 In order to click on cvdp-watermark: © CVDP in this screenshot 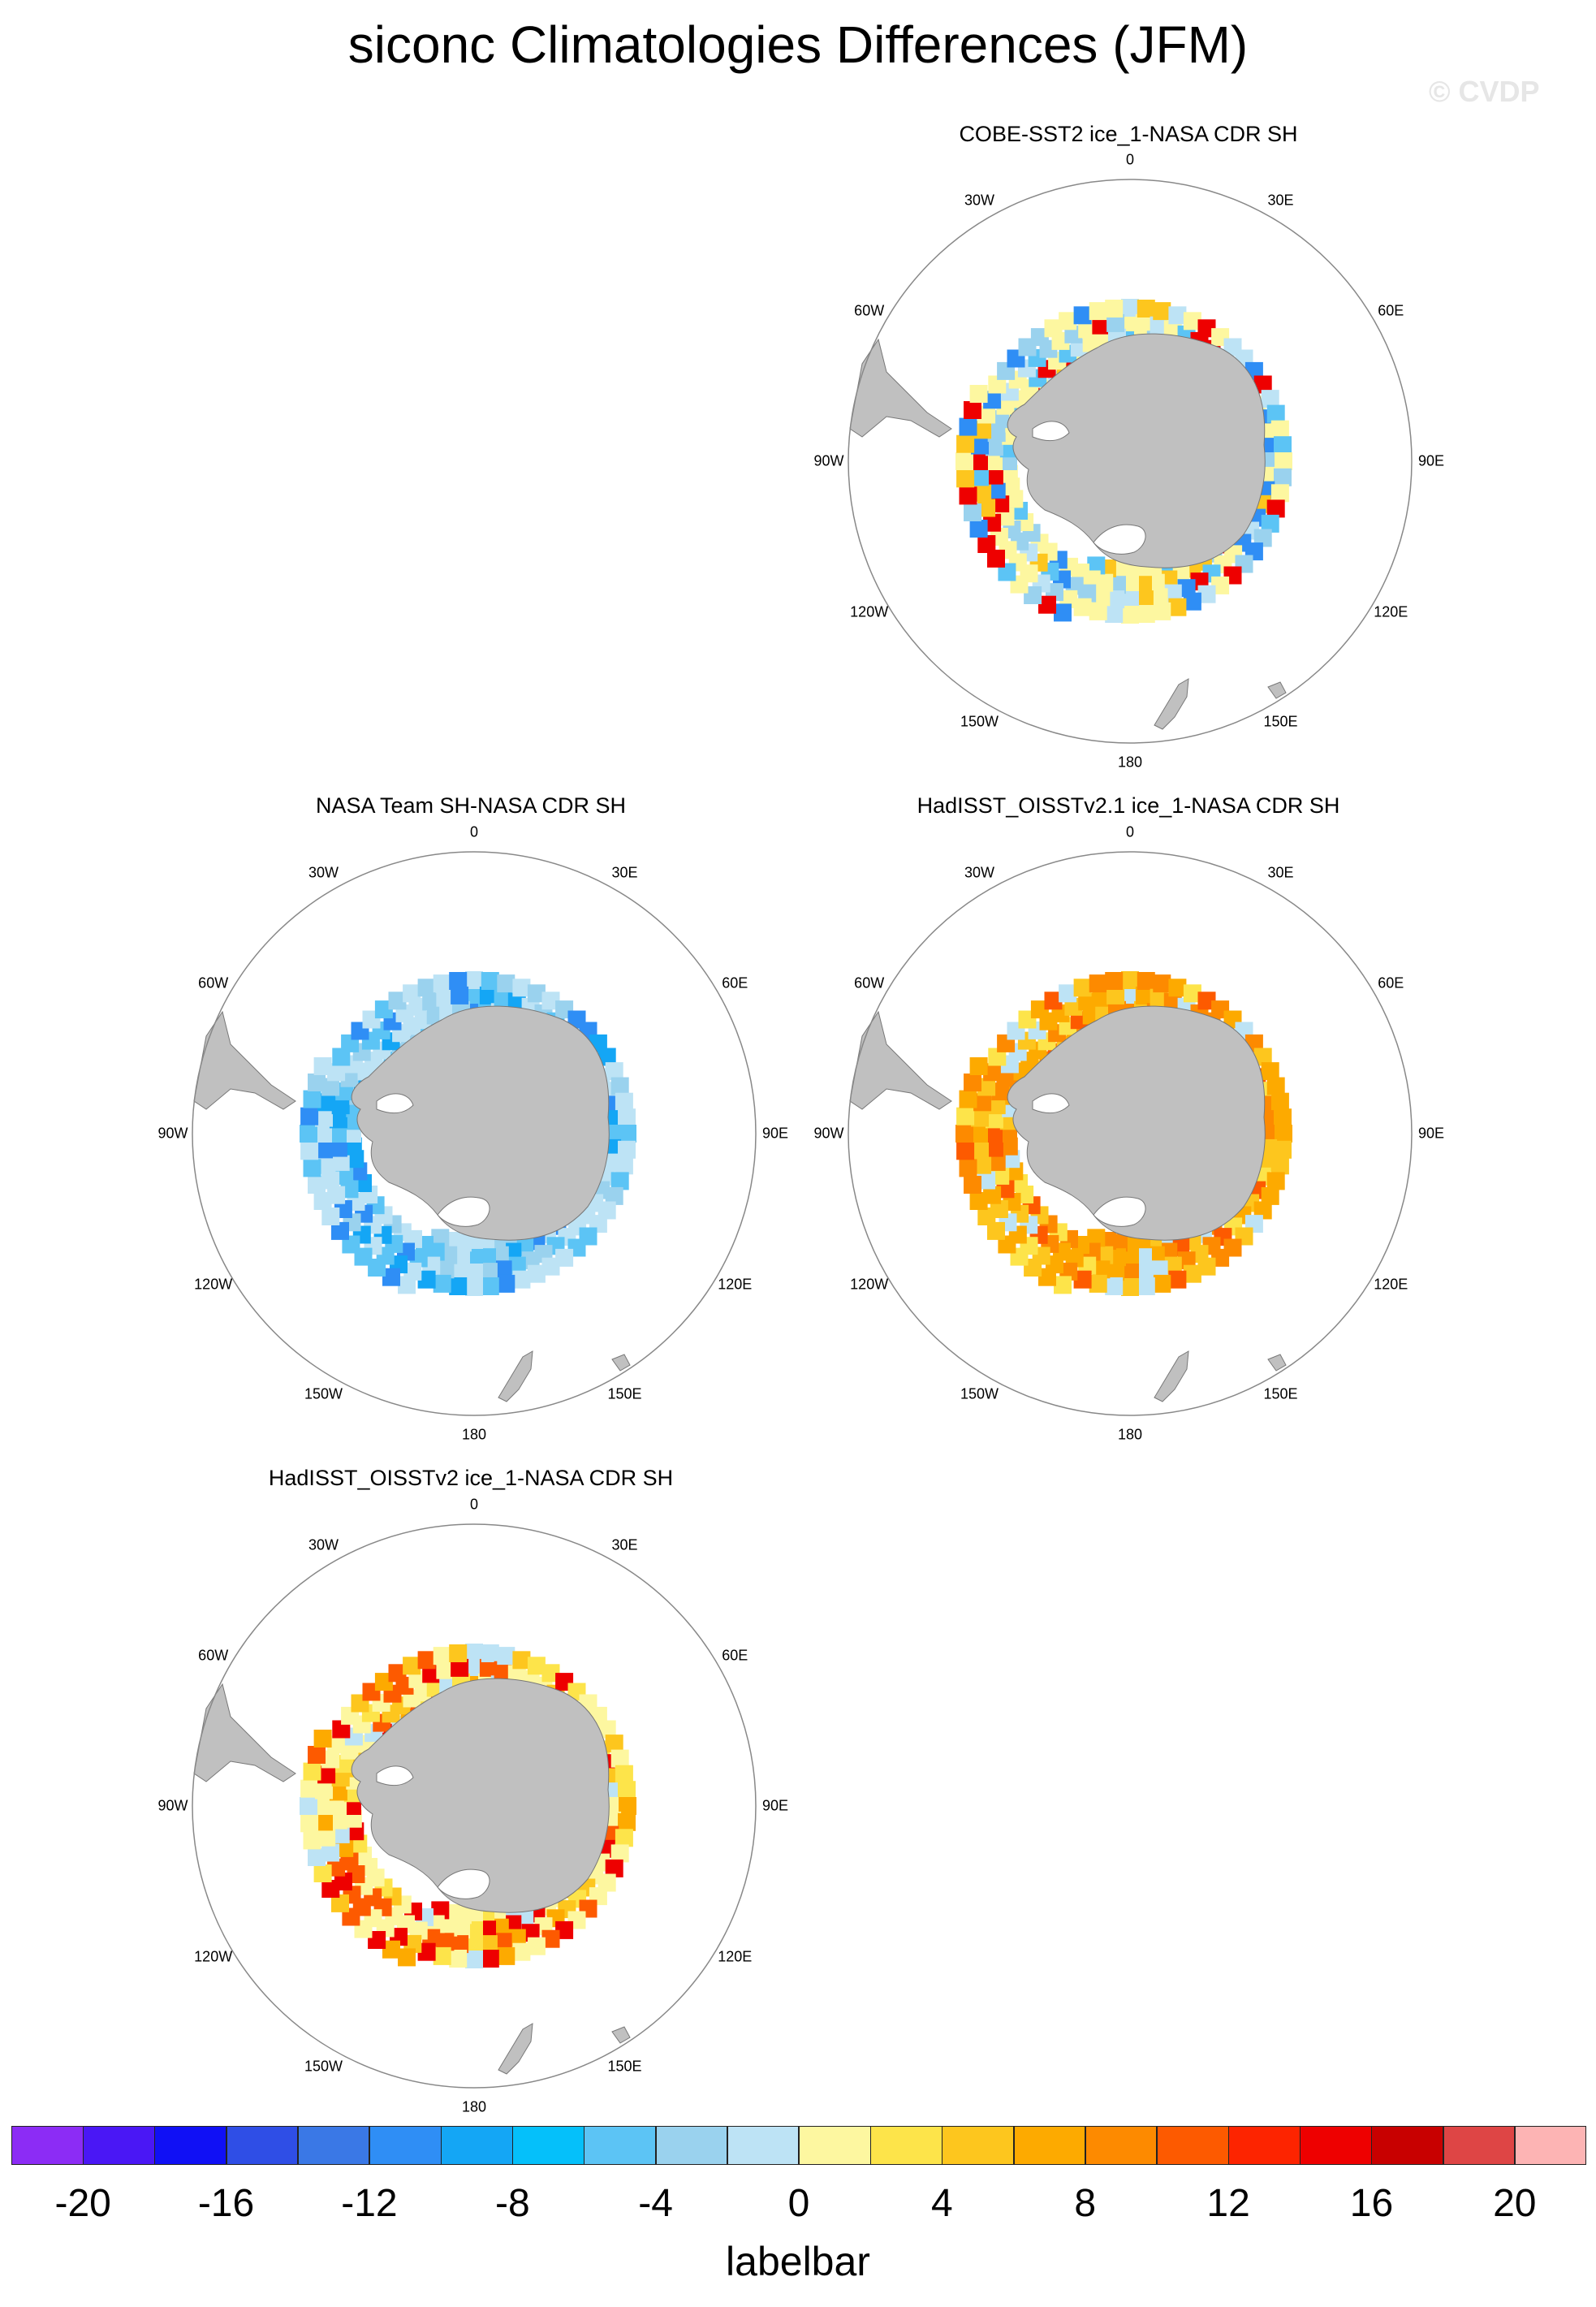, I will do `click(1484, 91)`.